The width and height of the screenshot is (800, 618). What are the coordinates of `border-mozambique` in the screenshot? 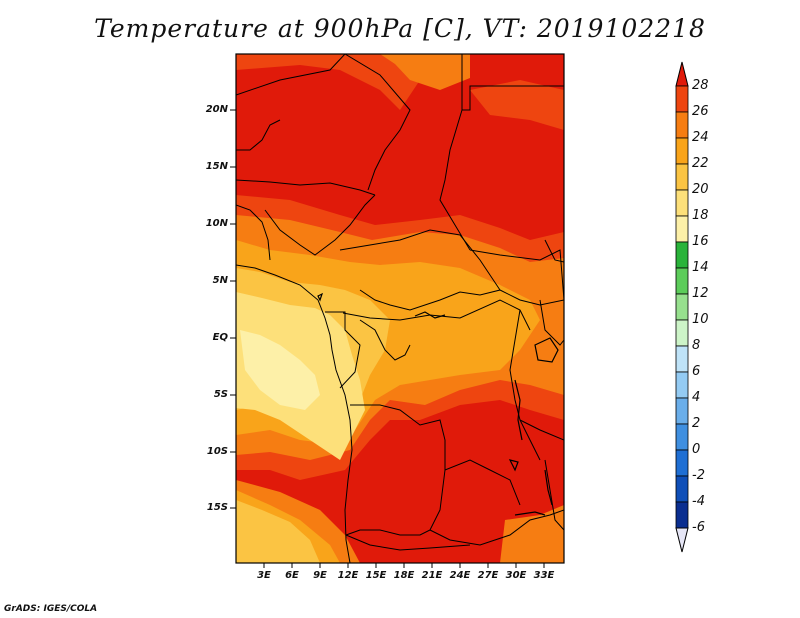 It's located at (554, 495).